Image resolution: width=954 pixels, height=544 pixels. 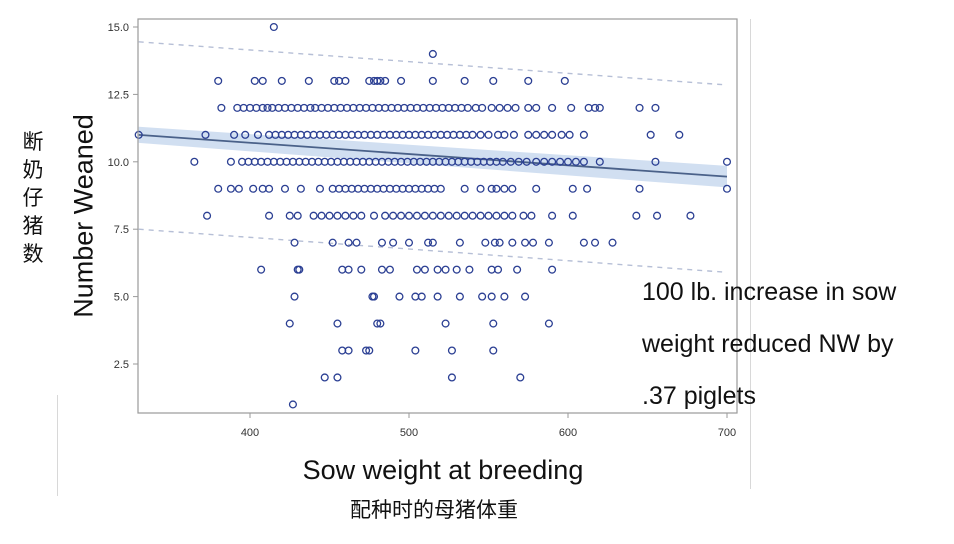 I want to click on x-tick-label: 500, so click(x=409, y=433).